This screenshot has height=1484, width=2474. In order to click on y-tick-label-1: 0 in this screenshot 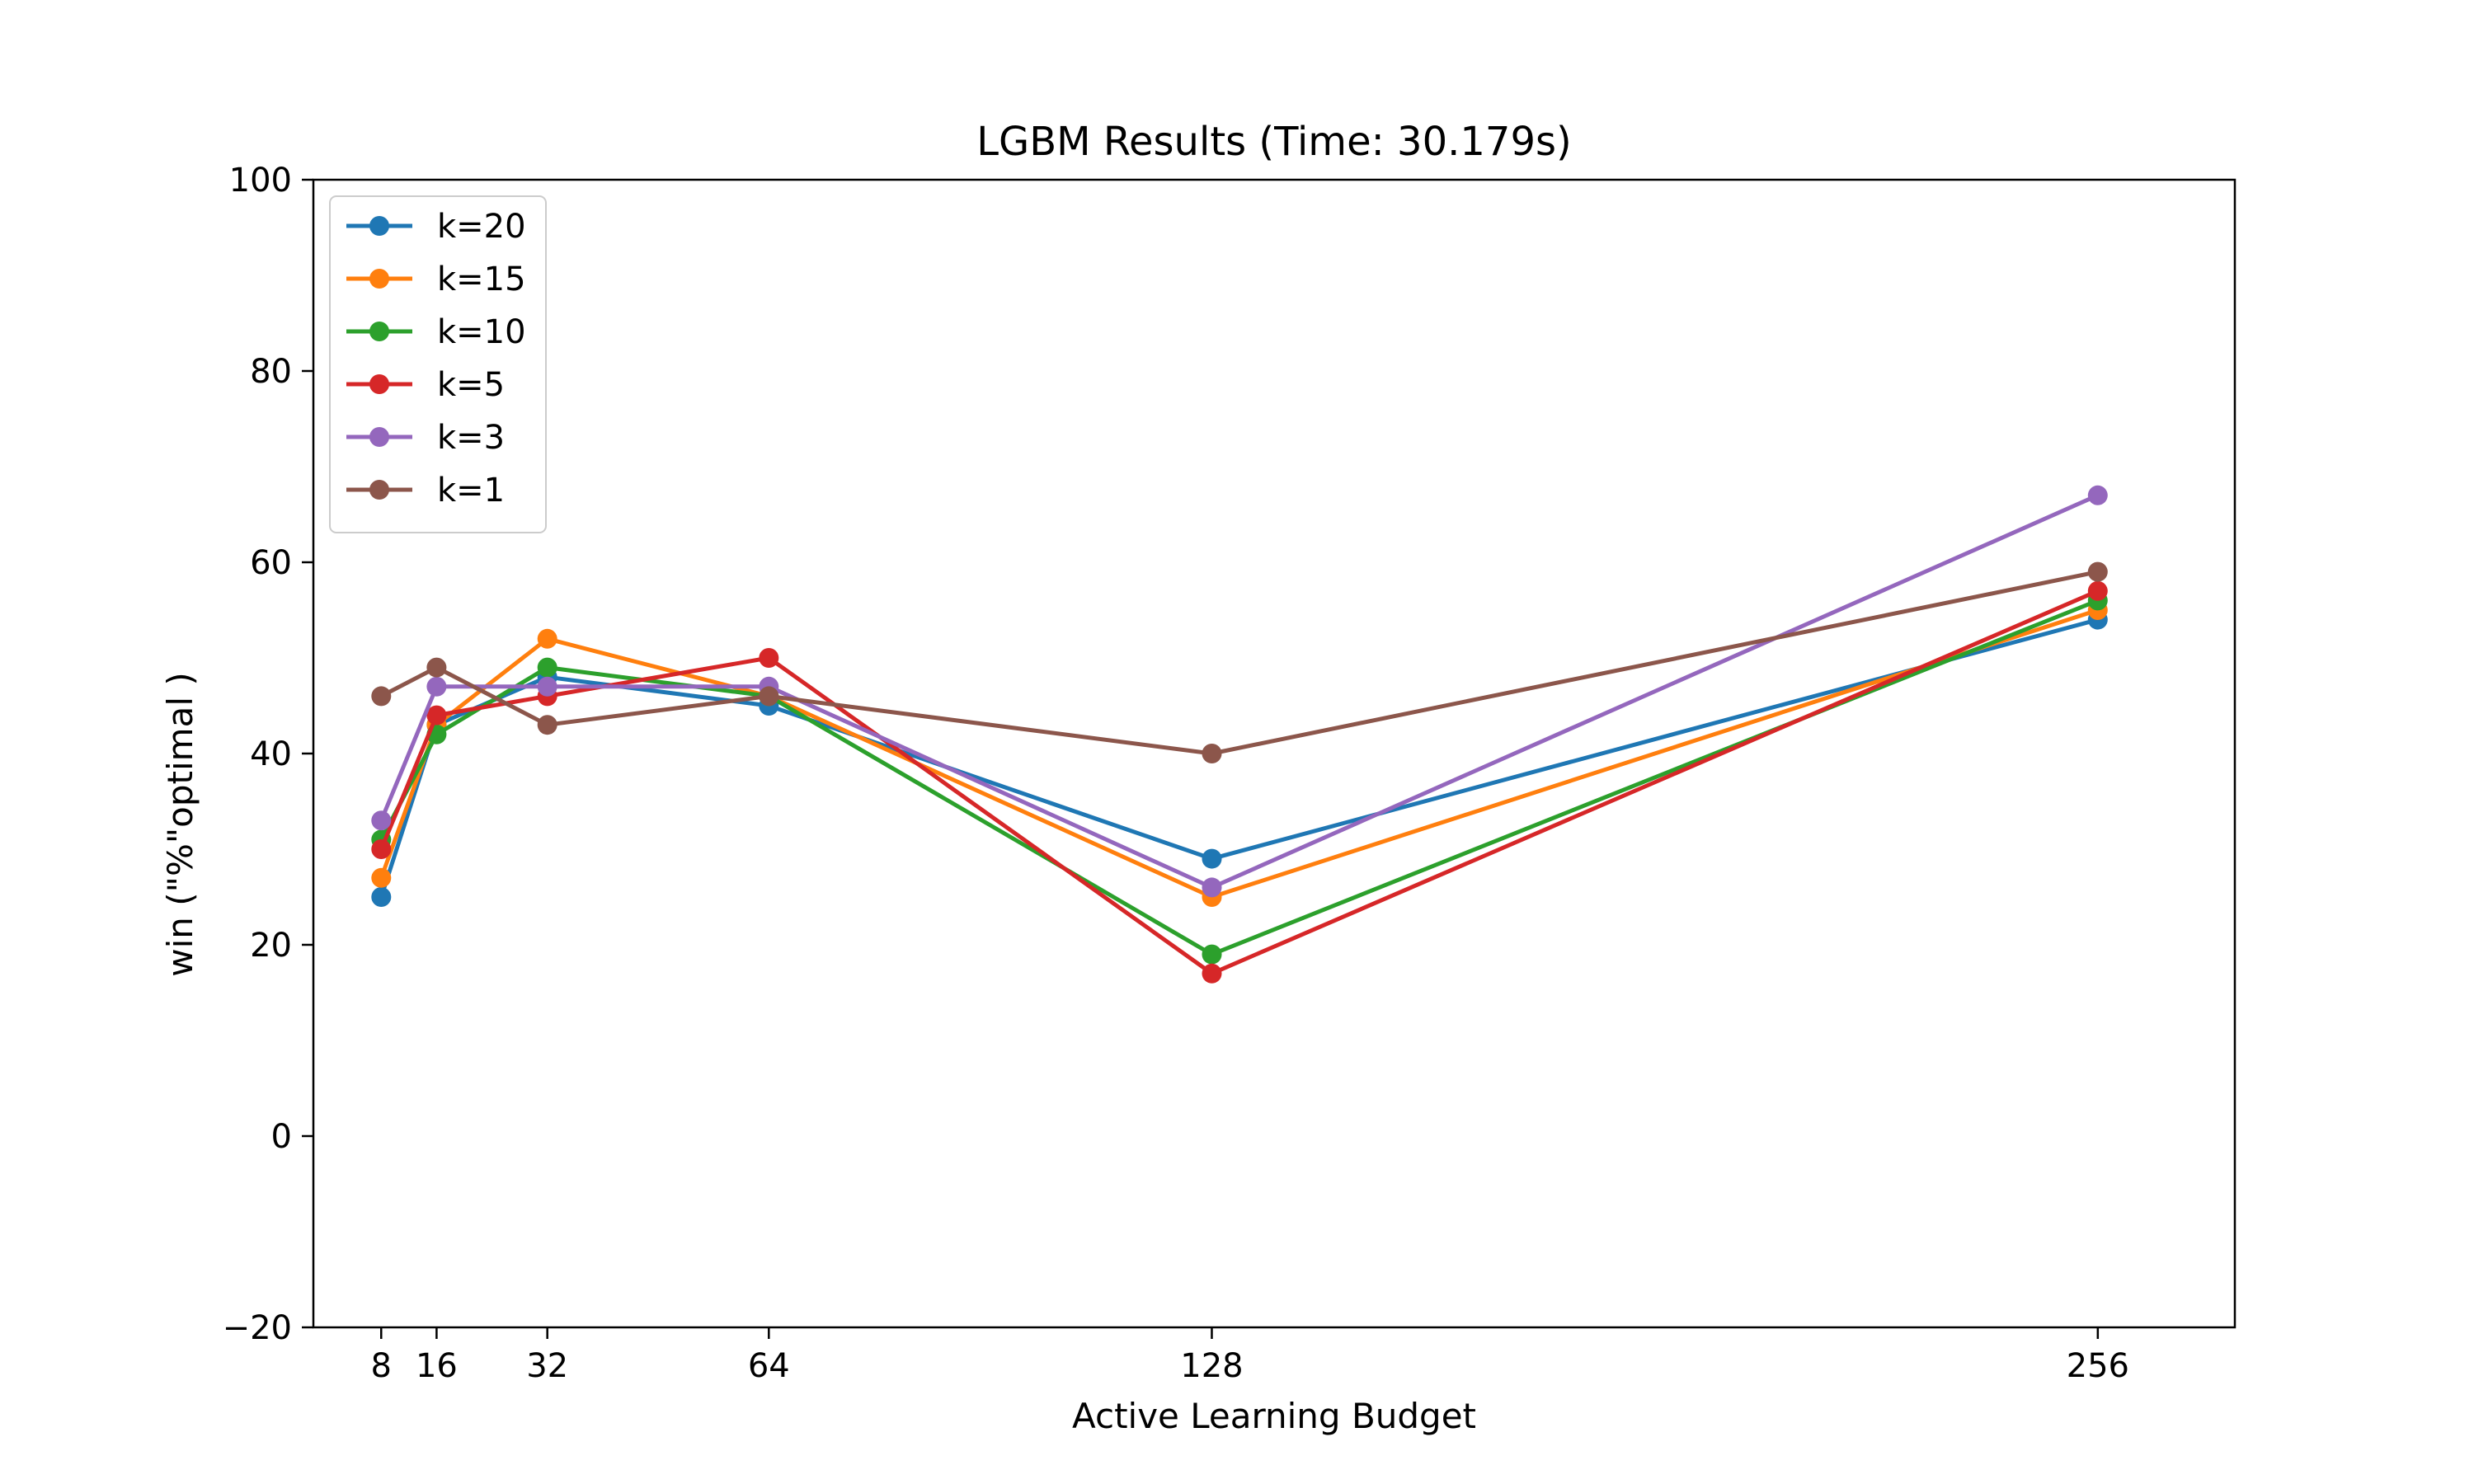, I will do `click(281, 1137)`.